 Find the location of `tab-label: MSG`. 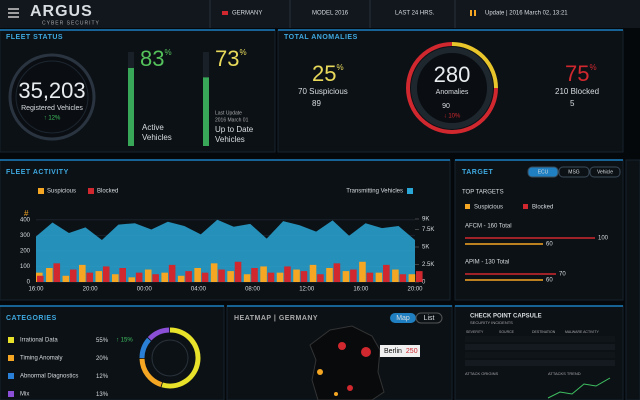

tab-label: MSG is located at coordinates (574, 172).